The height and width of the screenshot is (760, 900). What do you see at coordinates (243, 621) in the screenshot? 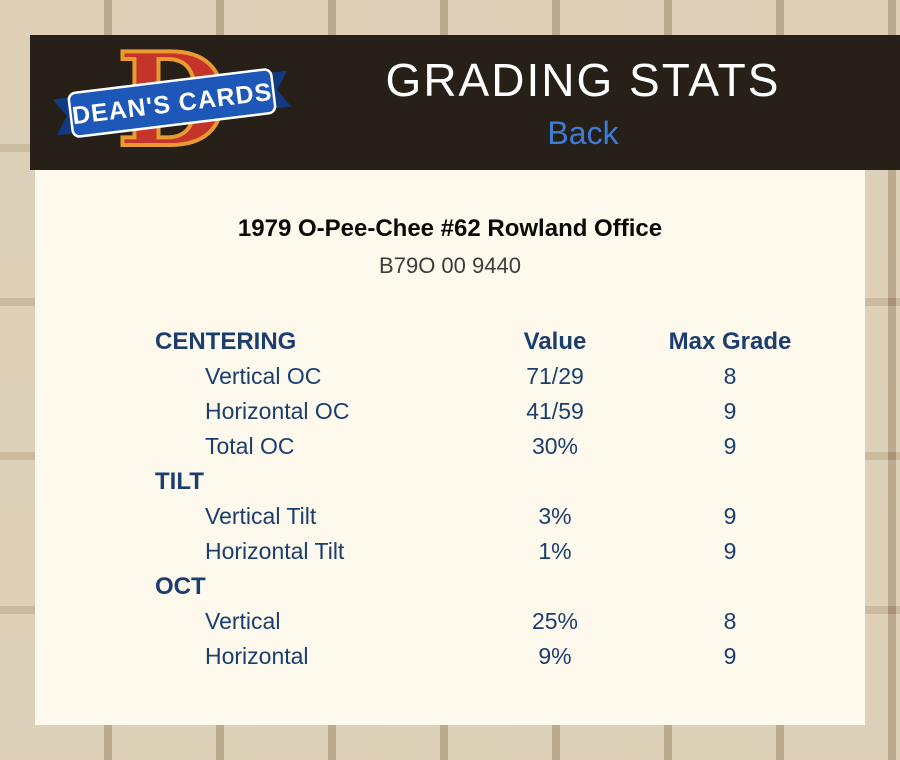
I see `row-label: Vertical` at bounding box center [243, 621].